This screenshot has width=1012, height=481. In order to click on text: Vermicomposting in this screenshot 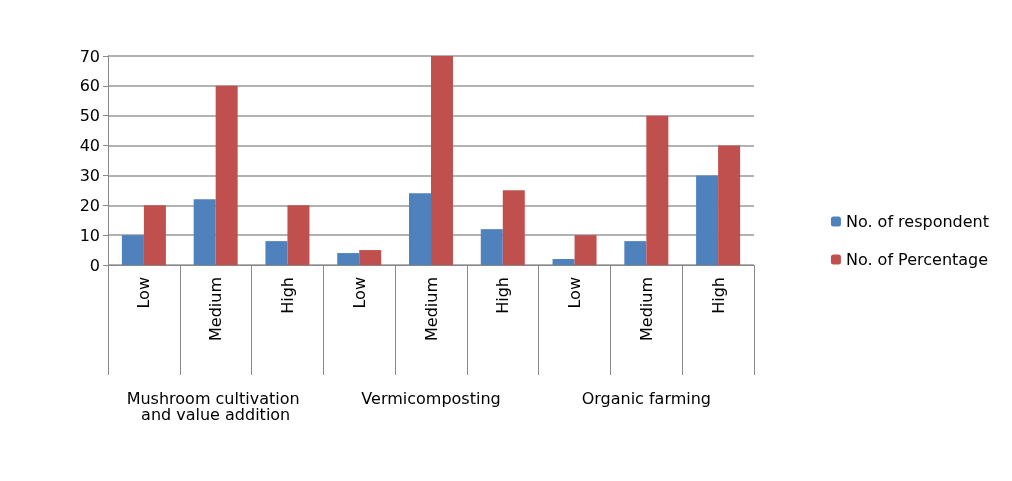, I will do `click(431, 398)`.